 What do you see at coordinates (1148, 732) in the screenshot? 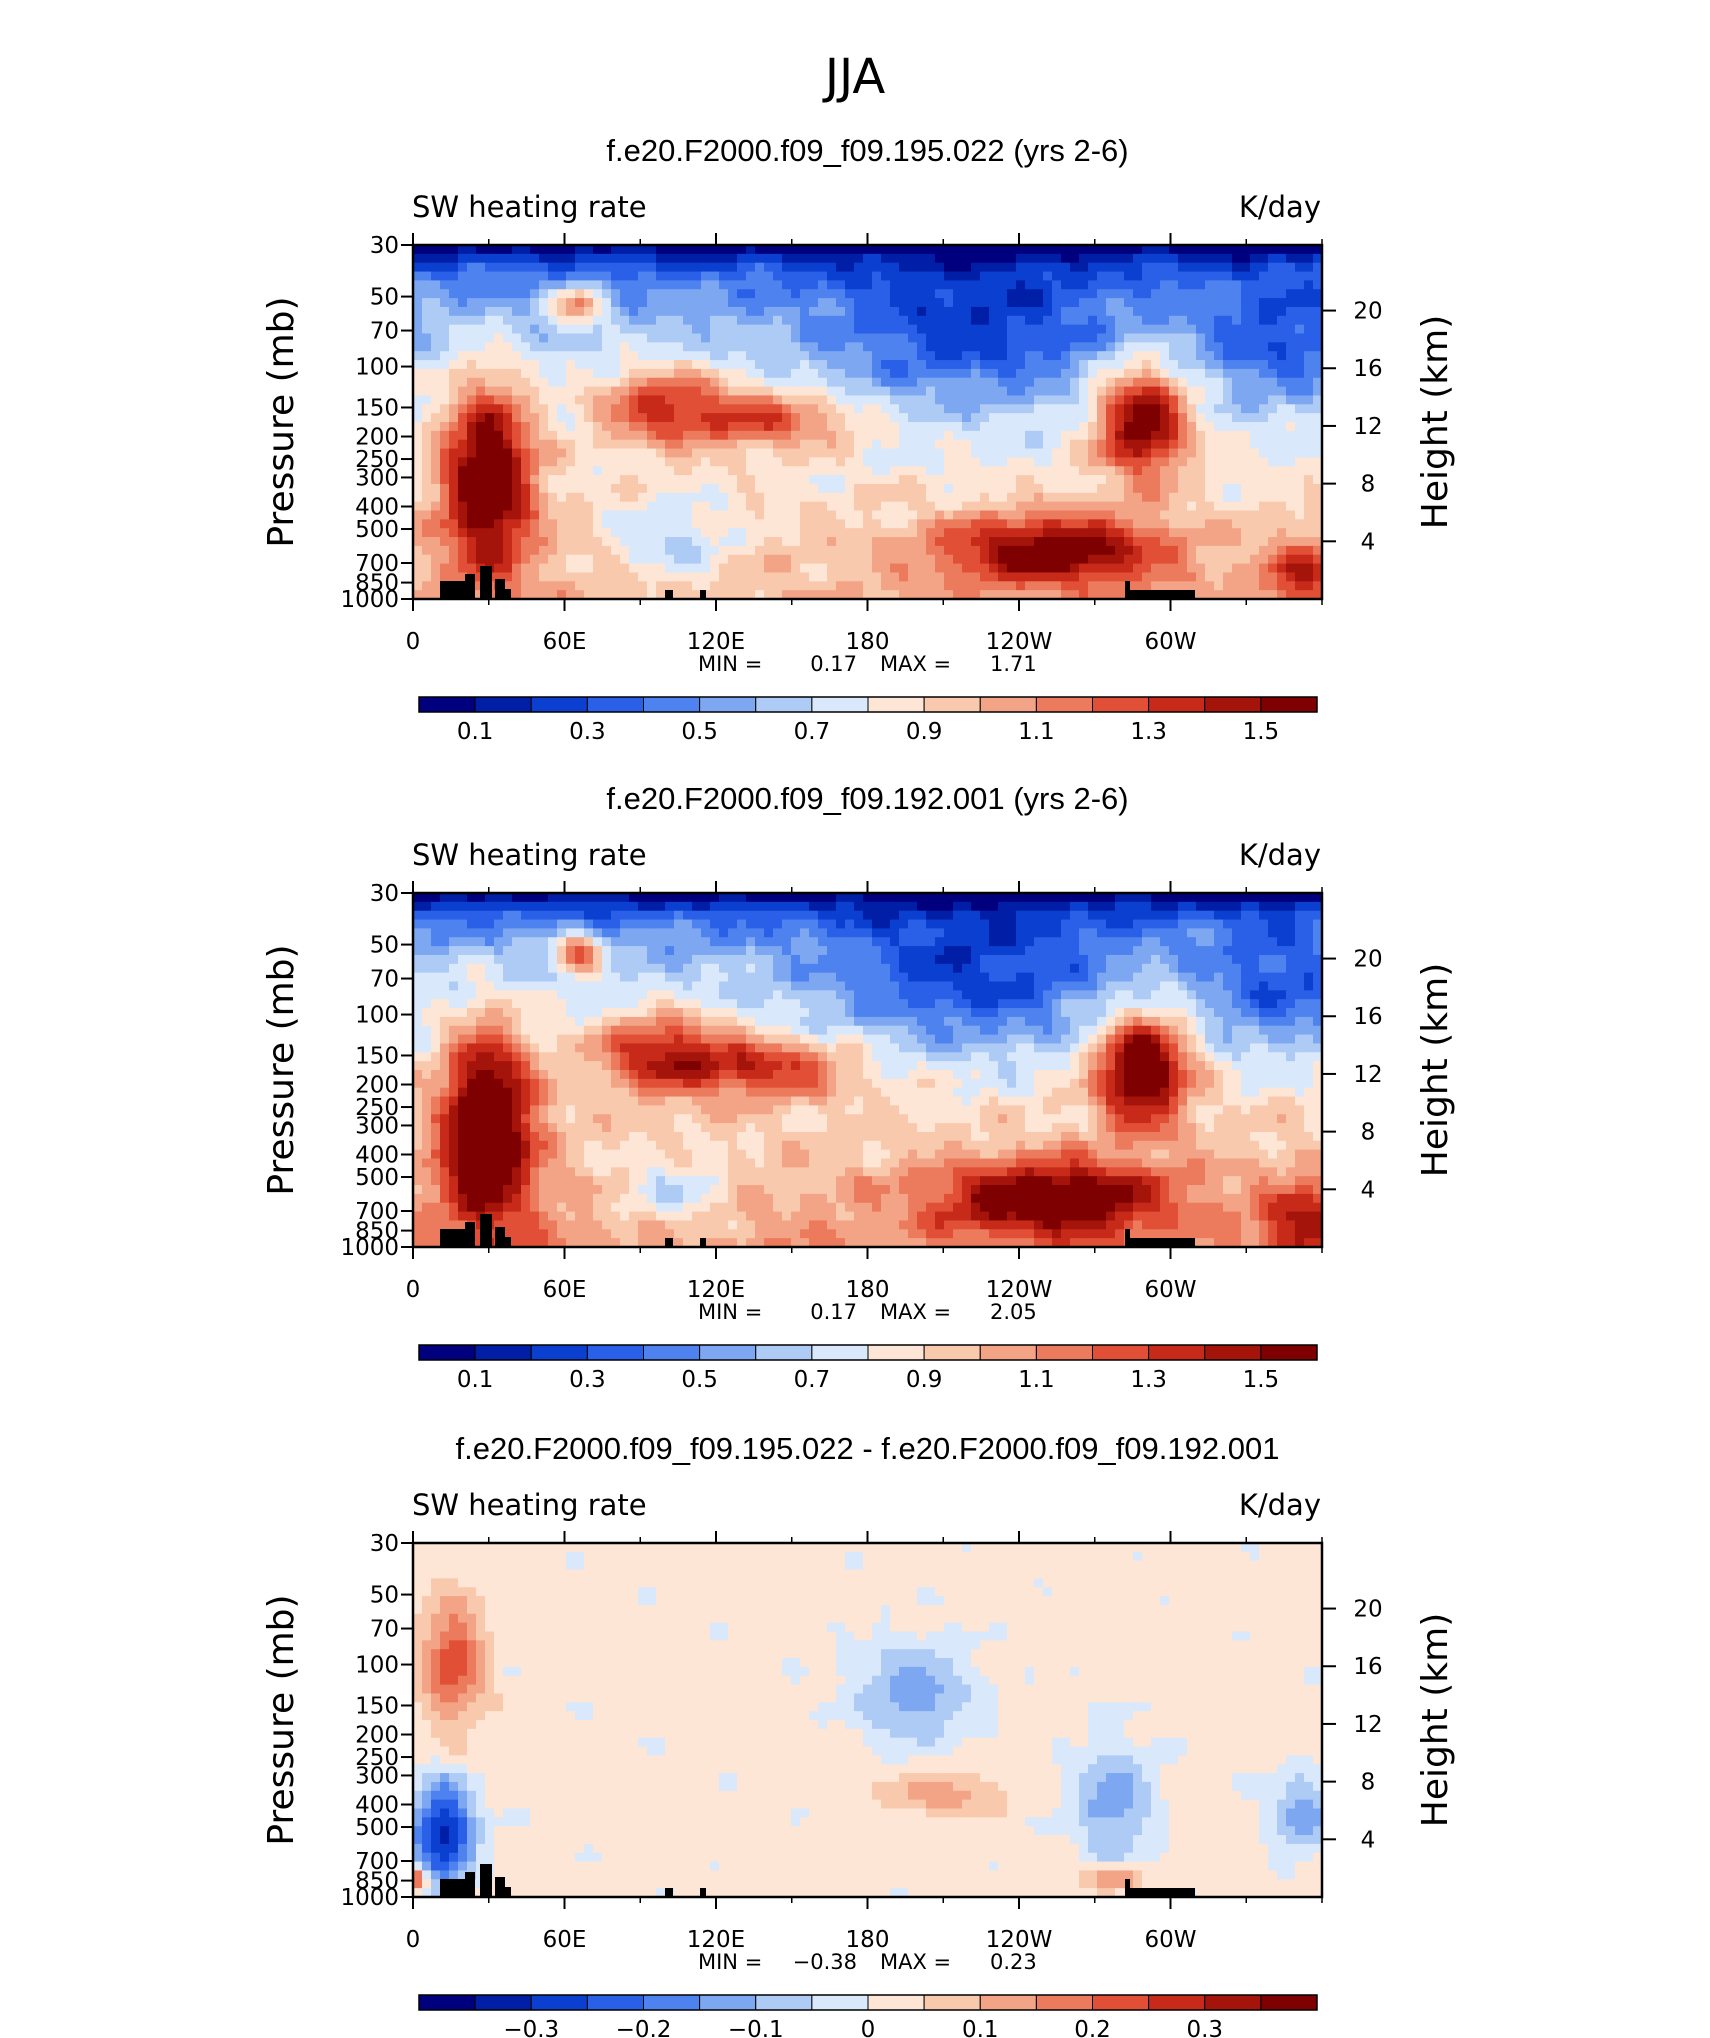
I see `colorbar-tick-label: 1.3` at bounding box center [1148, 732].